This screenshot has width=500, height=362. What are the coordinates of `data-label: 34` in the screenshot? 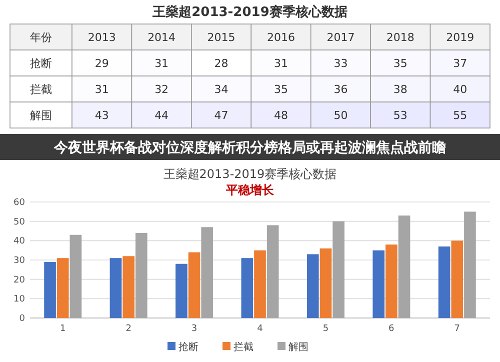 It's located at (221, 89).